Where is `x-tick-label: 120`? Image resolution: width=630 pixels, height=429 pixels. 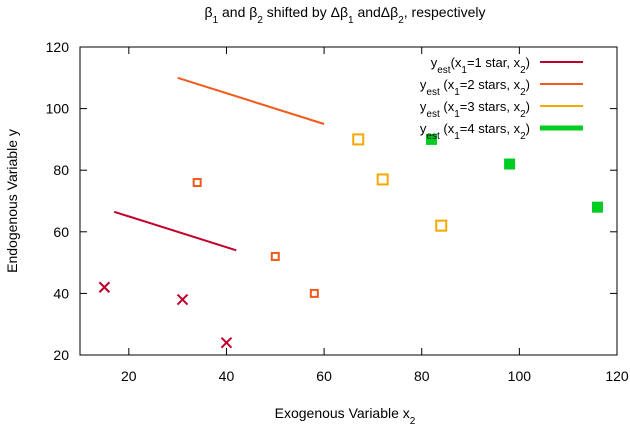 x-tick-label: 120 is located at coordinates (617, 376).